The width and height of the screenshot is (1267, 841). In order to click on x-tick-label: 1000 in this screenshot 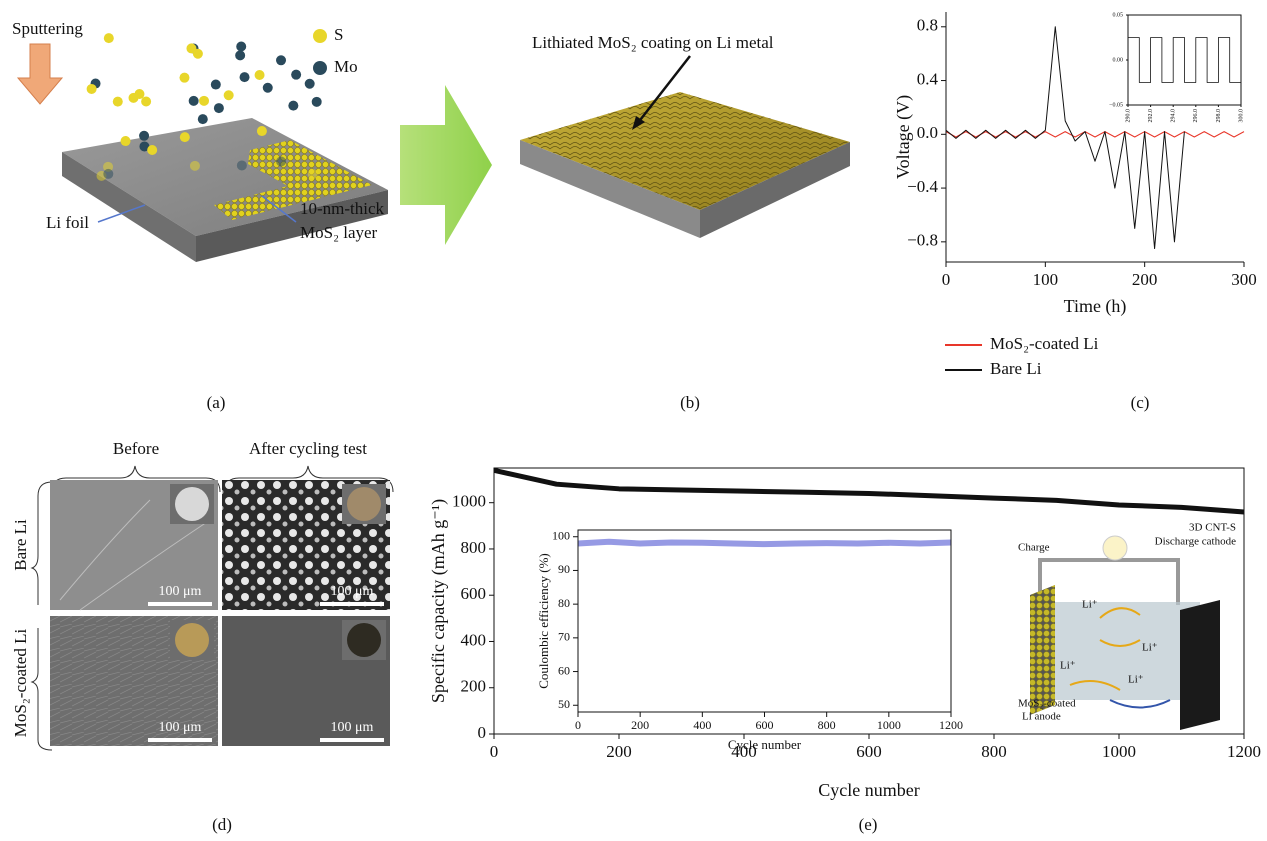, I will do `click(1119, 751)`.